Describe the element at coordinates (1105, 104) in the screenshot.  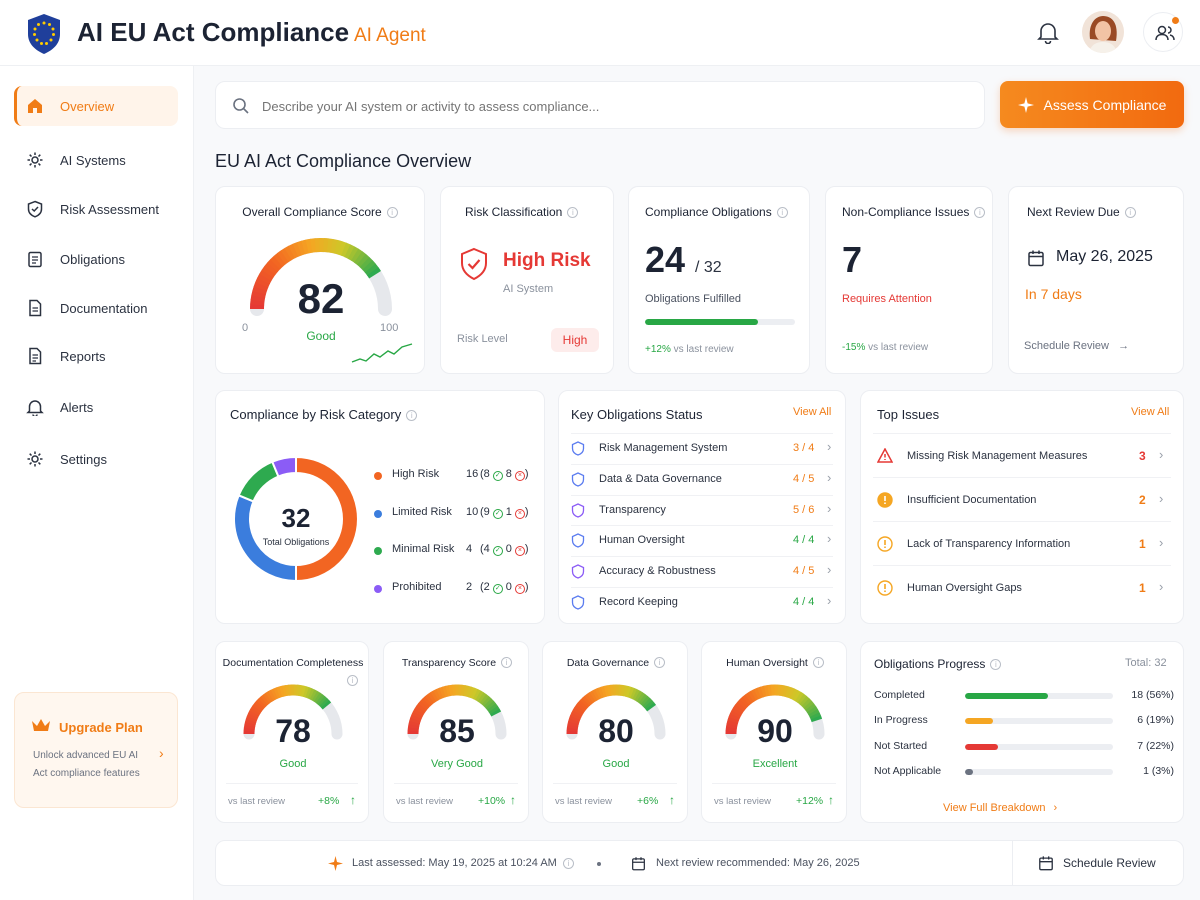
I see `assess-button-label: Assess Compliance` at that location.